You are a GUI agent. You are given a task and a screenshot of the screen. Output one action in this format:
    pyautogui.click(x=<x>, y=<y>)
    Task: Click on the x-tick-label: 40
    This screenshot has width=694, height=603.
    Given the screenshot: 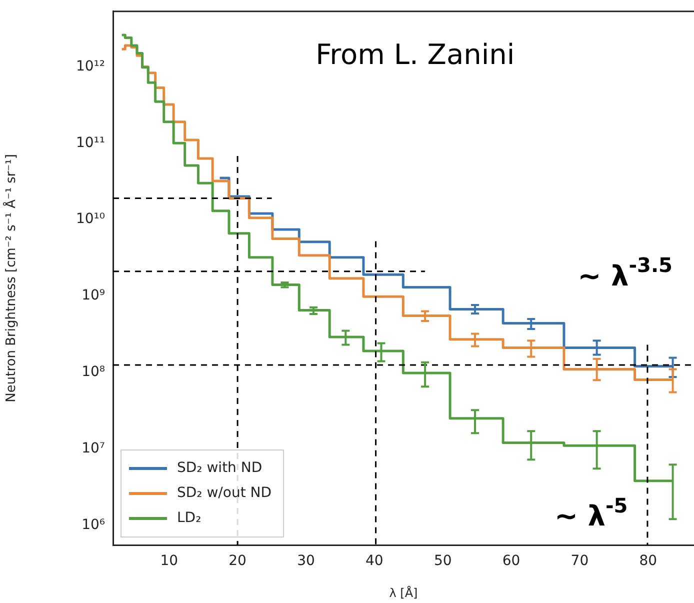 What is the action you would take?
    pyautogui.click(x=375, y=561)
    